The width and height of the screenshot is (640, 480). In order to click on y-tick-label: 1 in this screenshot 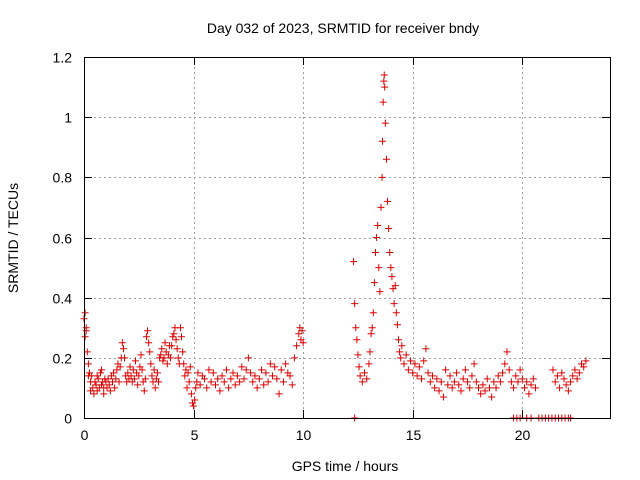, I will do `click(68, 118)`.